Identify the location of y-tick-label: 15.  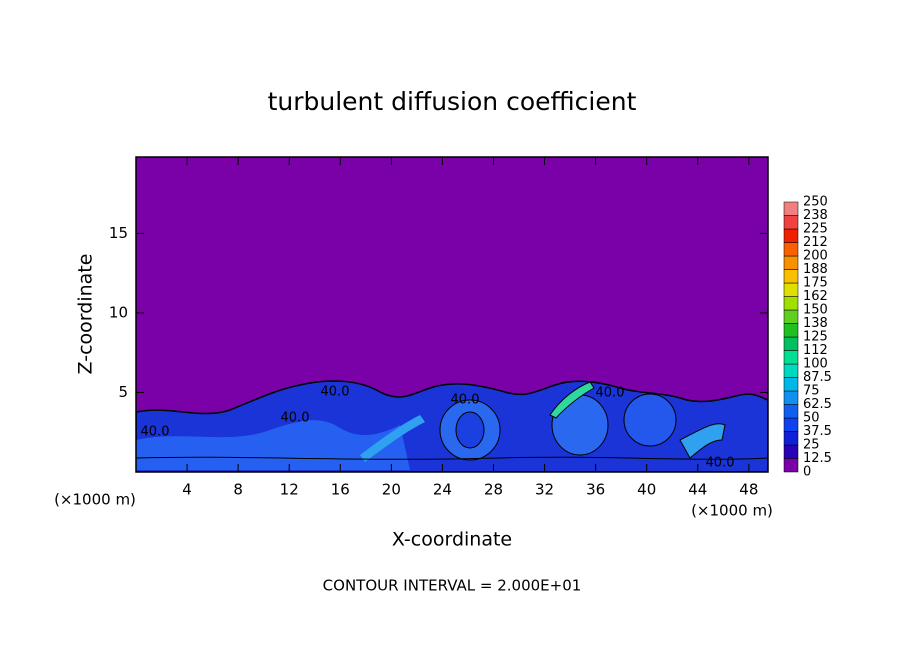
(118, 233).